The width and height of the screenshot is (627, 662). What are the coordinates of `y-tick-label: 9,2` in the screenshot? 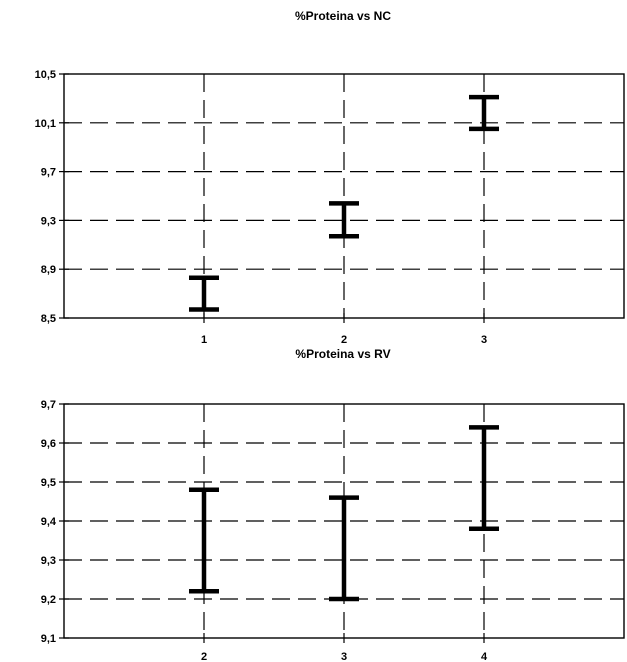 It's located at (48, 600).